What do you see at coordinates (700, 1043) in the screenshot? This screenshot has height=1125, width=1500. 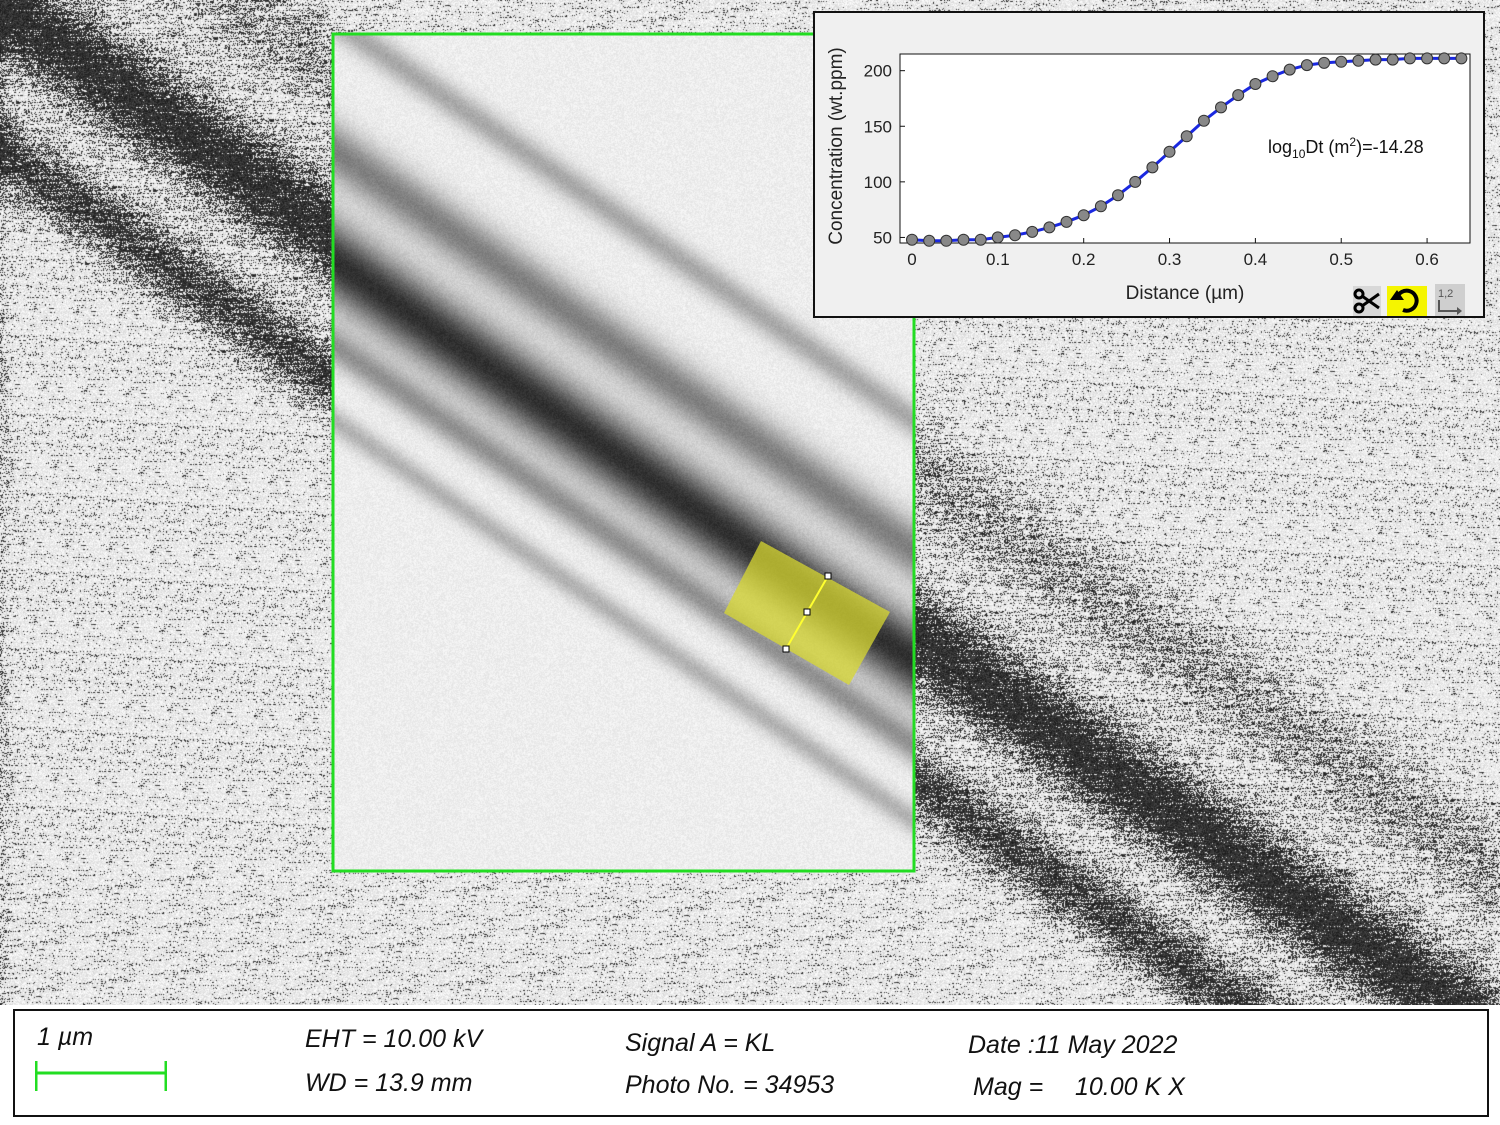 I see `signal-value: Signal A = KL` at bounding box center [700, 1043].